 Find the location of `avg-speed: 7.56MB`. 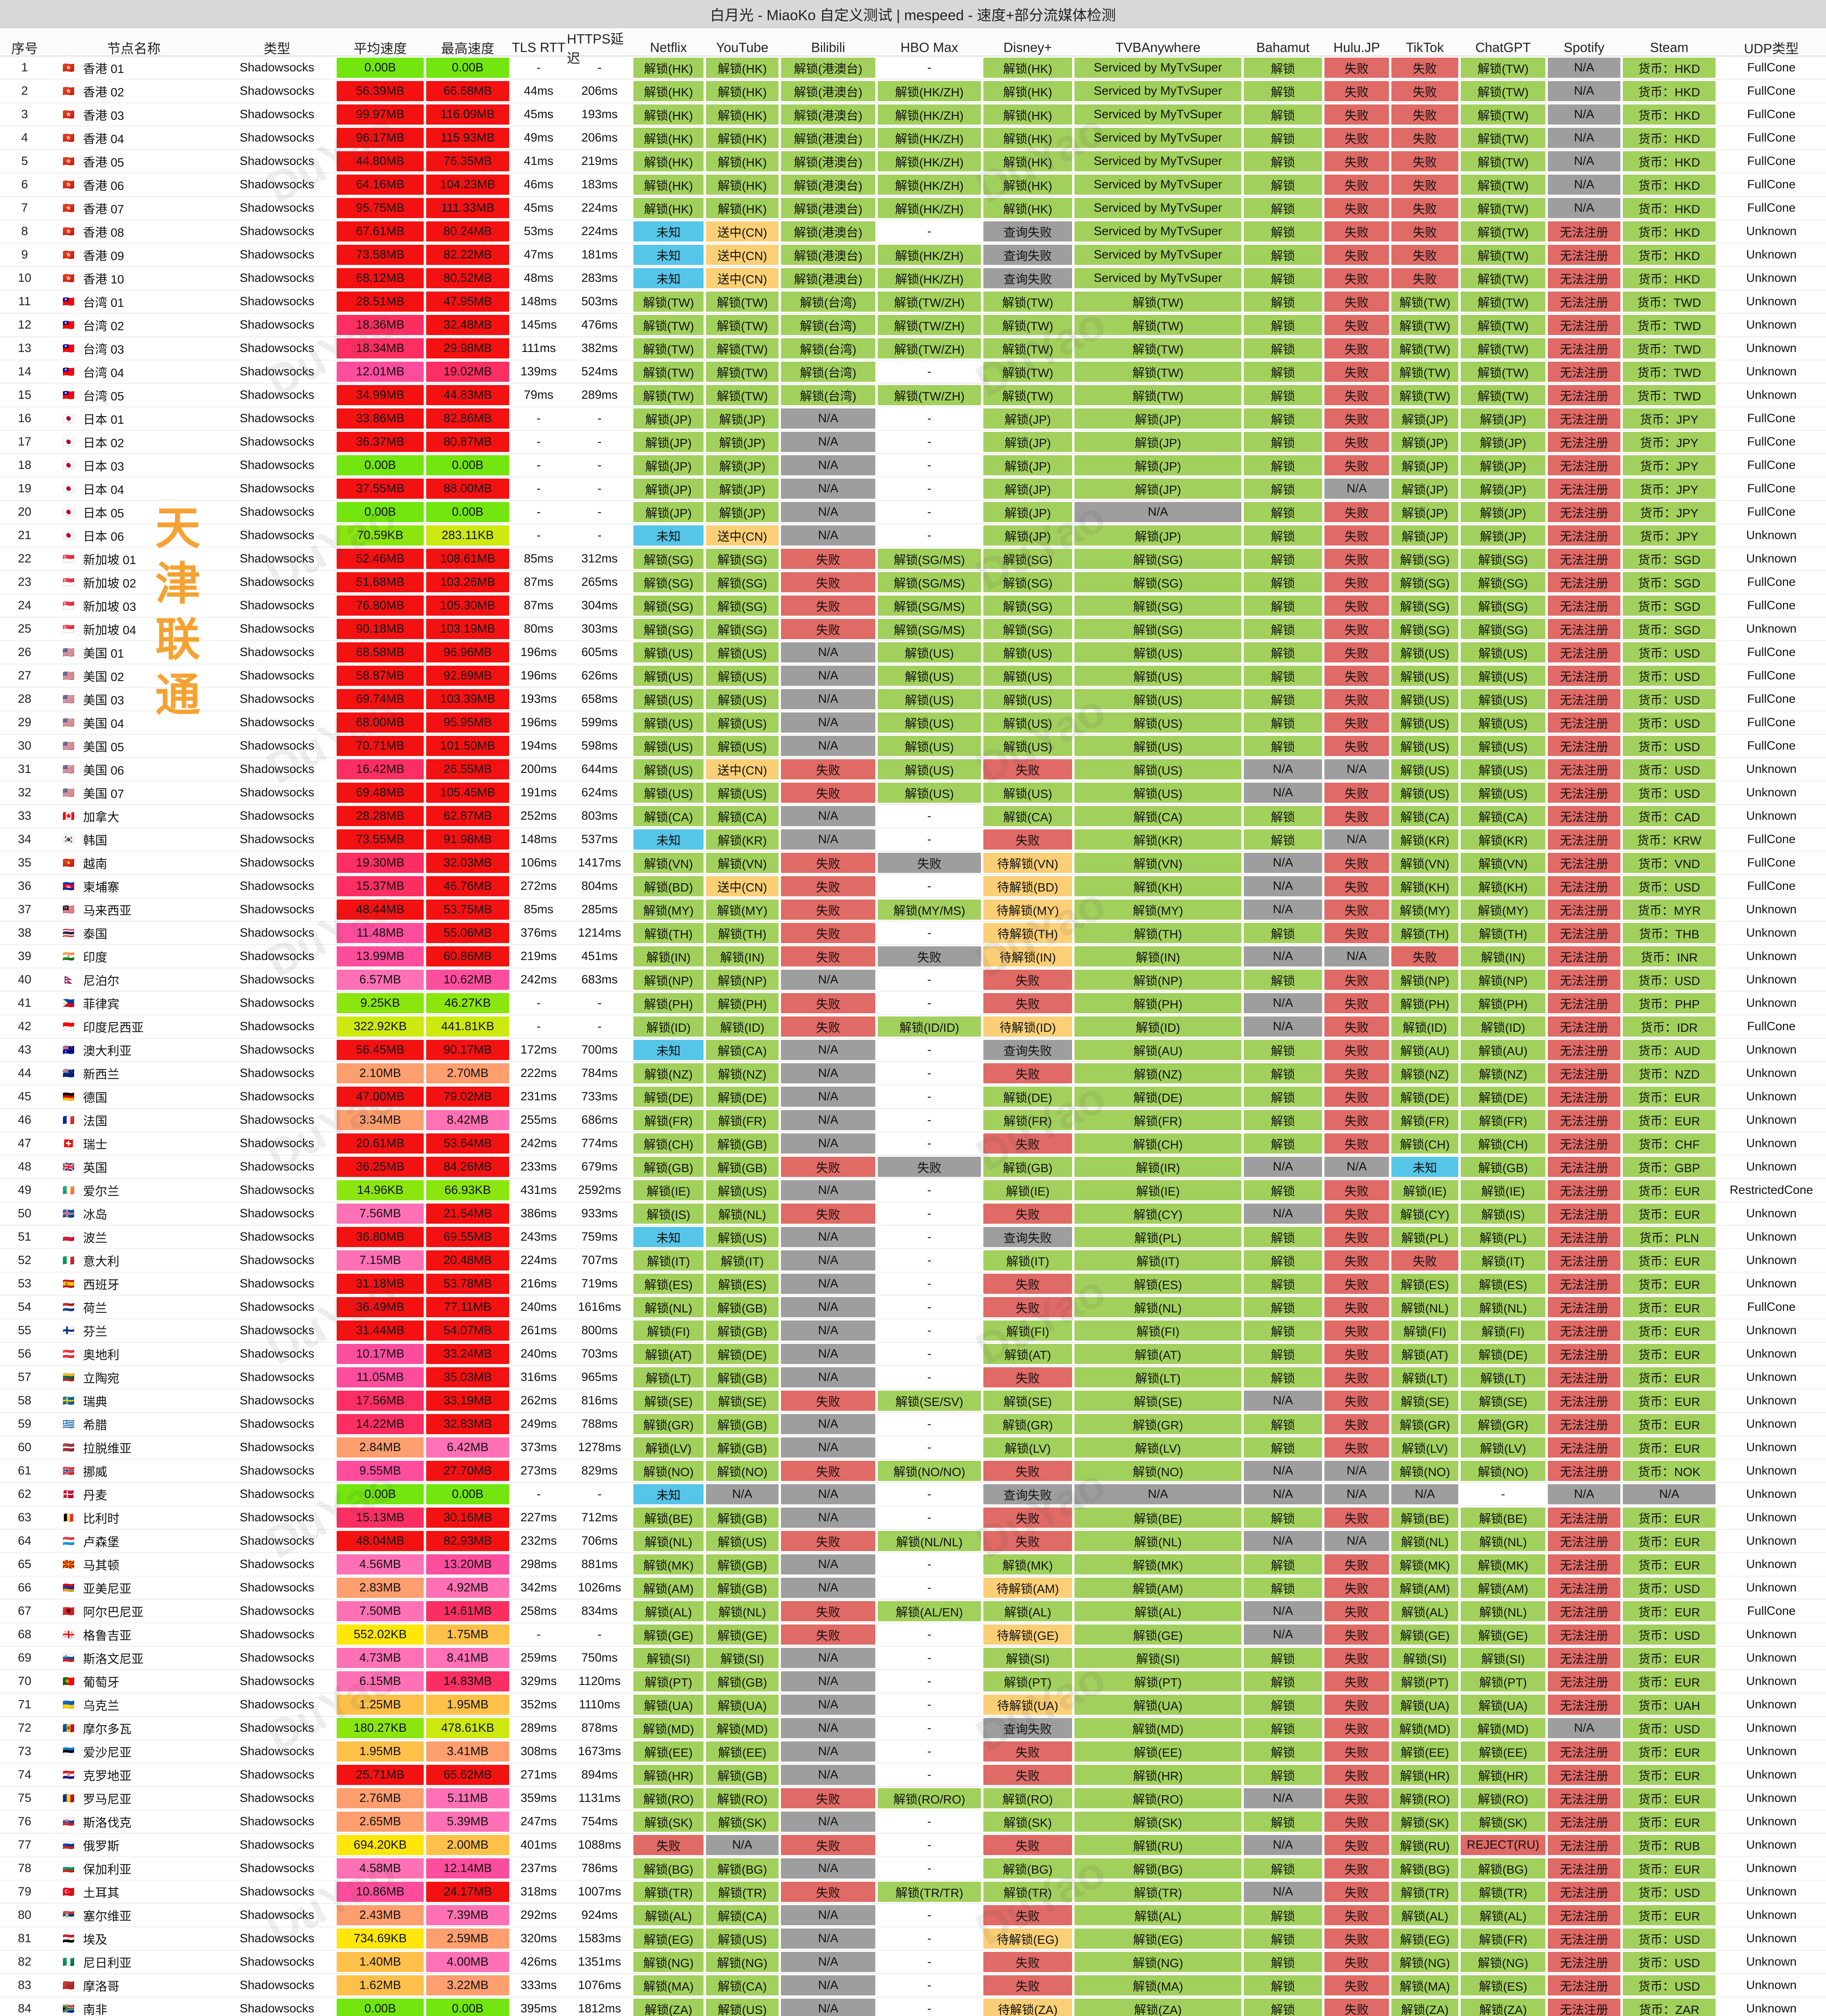

avg-speed: 7.56MB is located at coordinates (380, 1213).